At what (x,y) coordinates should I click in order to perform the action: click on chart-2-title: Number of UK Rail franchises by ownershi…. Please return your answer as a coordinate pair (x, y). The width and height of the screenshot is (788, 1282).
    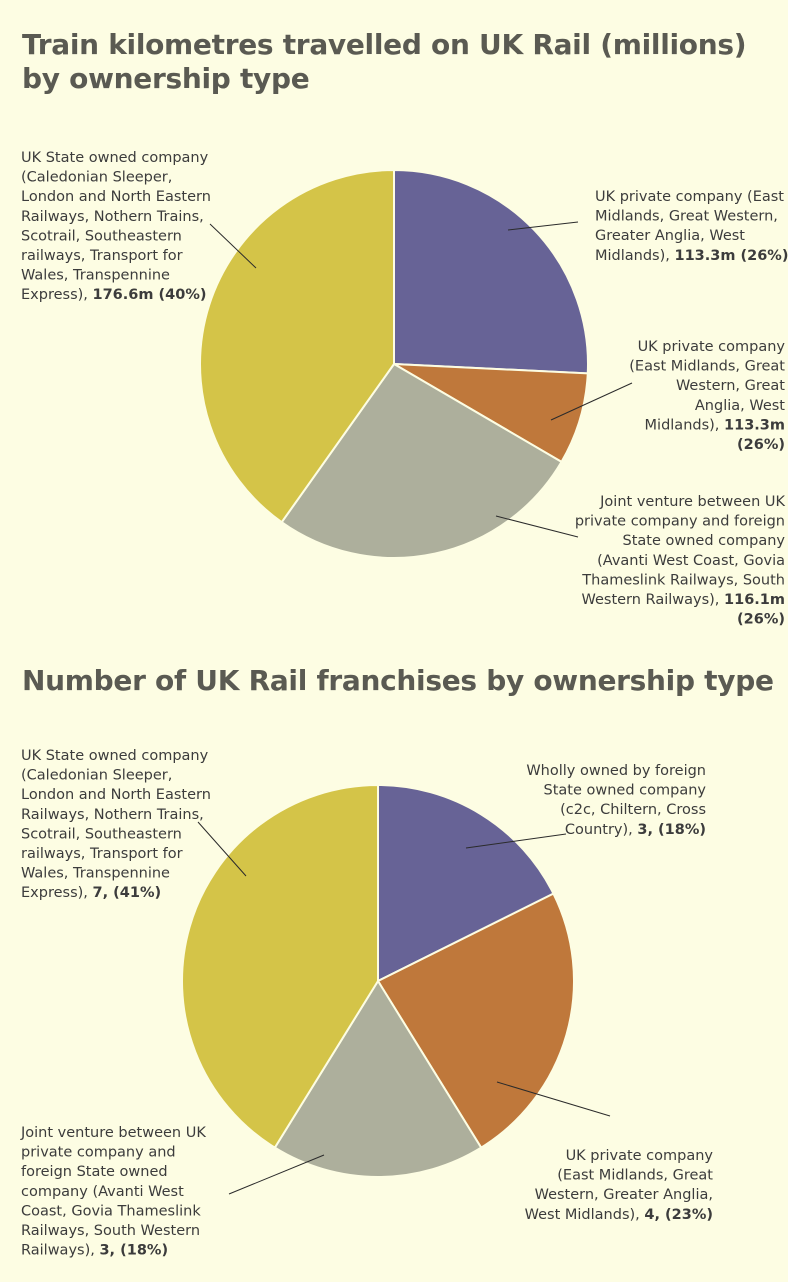
    Looking at the image, I should click on (398, 680).